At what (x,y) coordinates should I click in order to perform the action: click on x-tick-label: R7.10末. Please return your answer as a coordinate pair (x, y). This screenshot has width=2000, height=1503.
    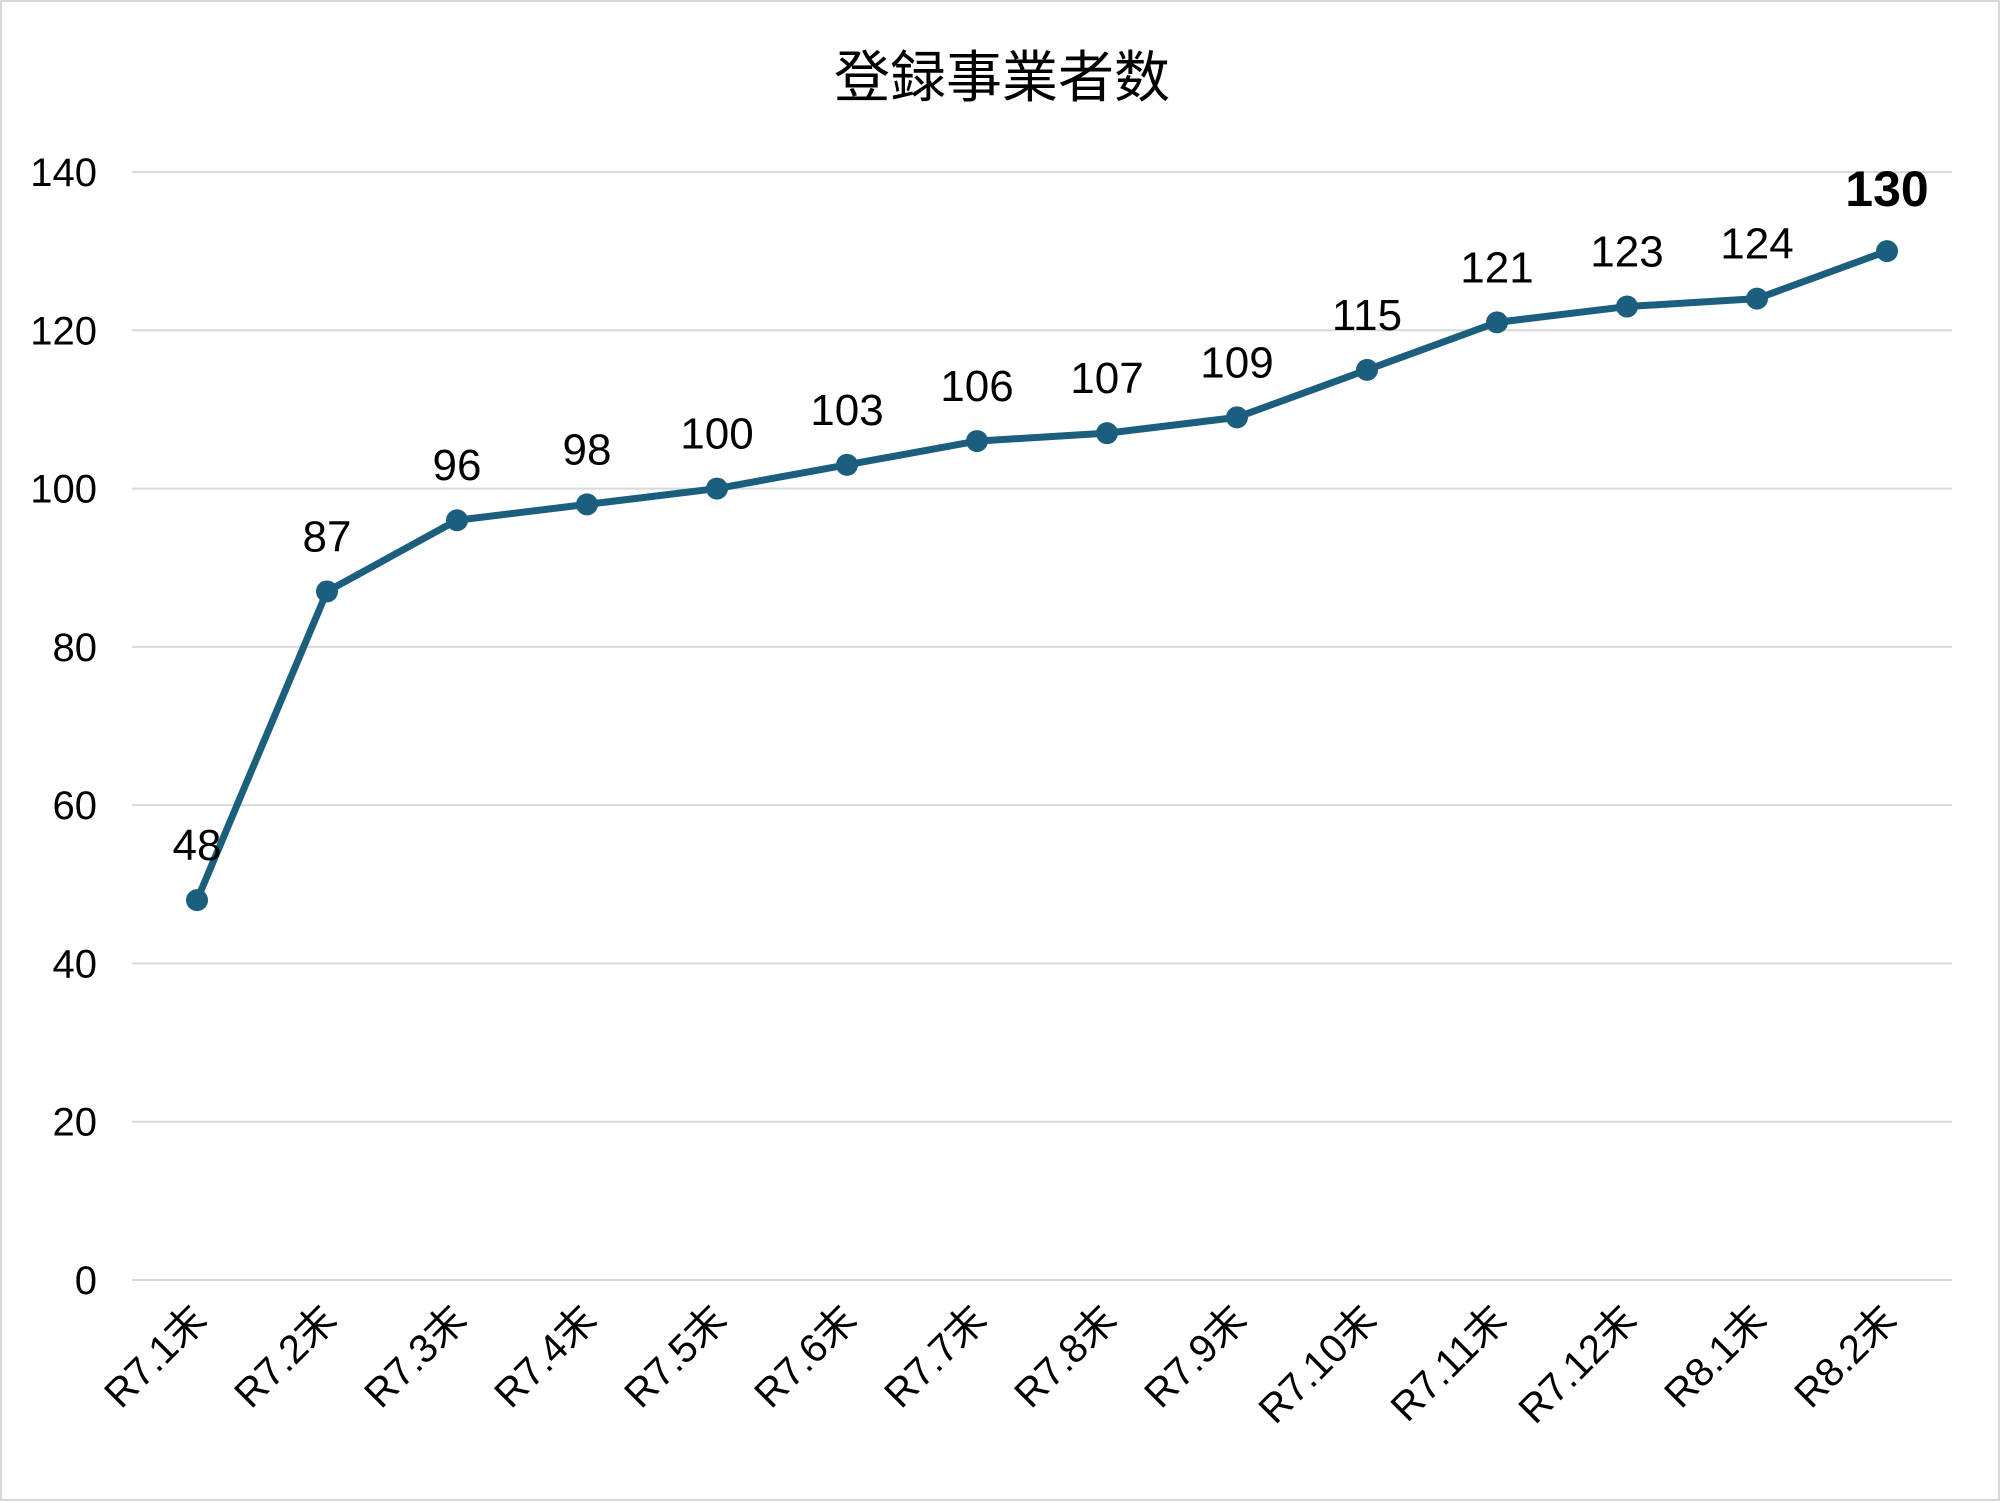
    Looking at the image, I should click on (1317, 1364).